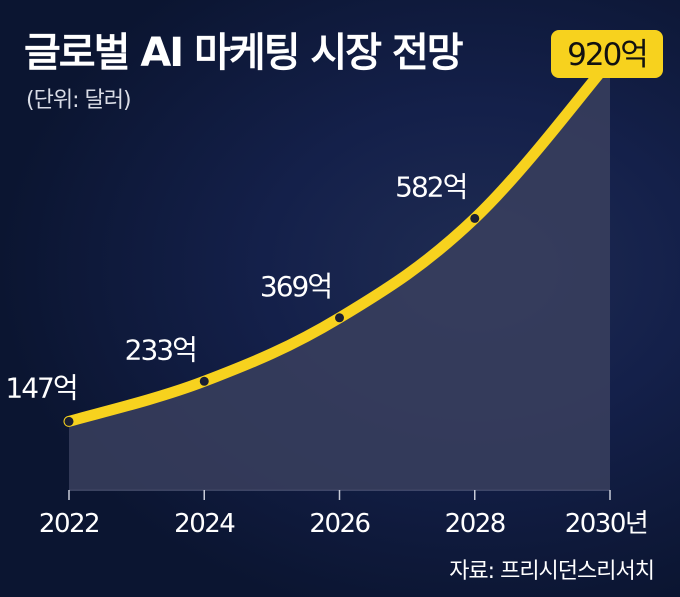  Describe the element at coordinates (204, 524) in the screenshot. I see `x-tick-label: 2024` at that location.